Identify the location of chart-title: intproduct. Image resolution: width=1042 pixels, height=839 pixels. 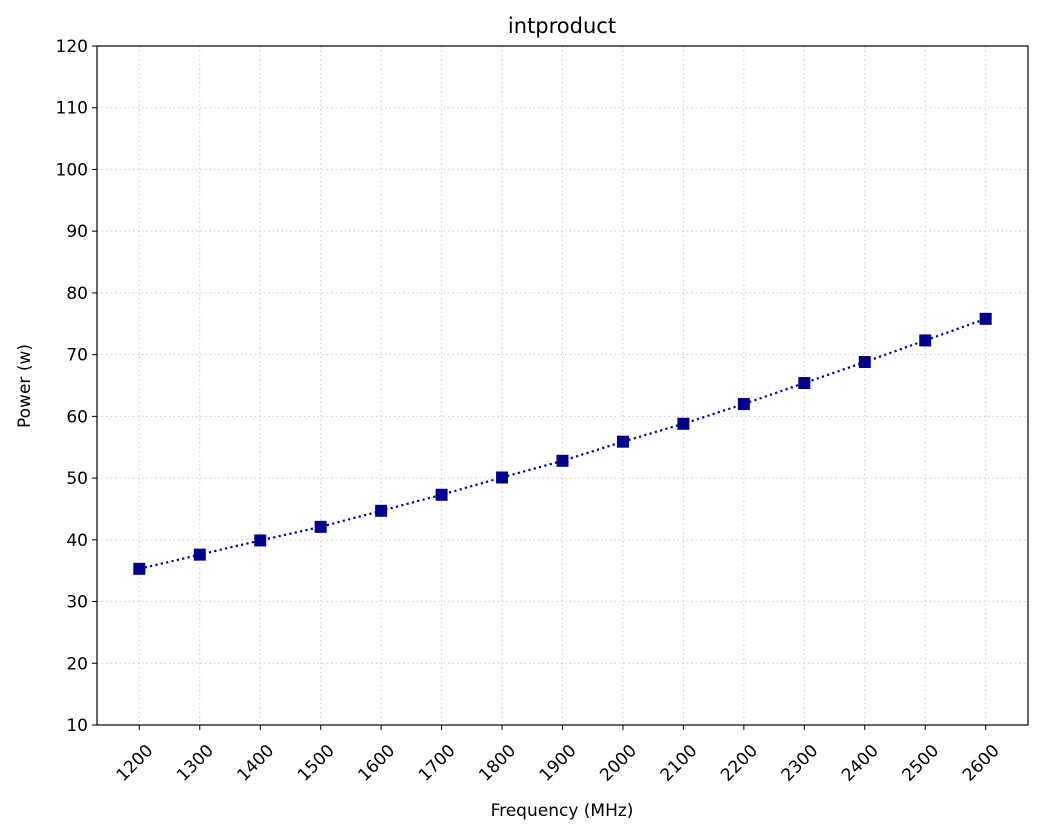
(562, 26).